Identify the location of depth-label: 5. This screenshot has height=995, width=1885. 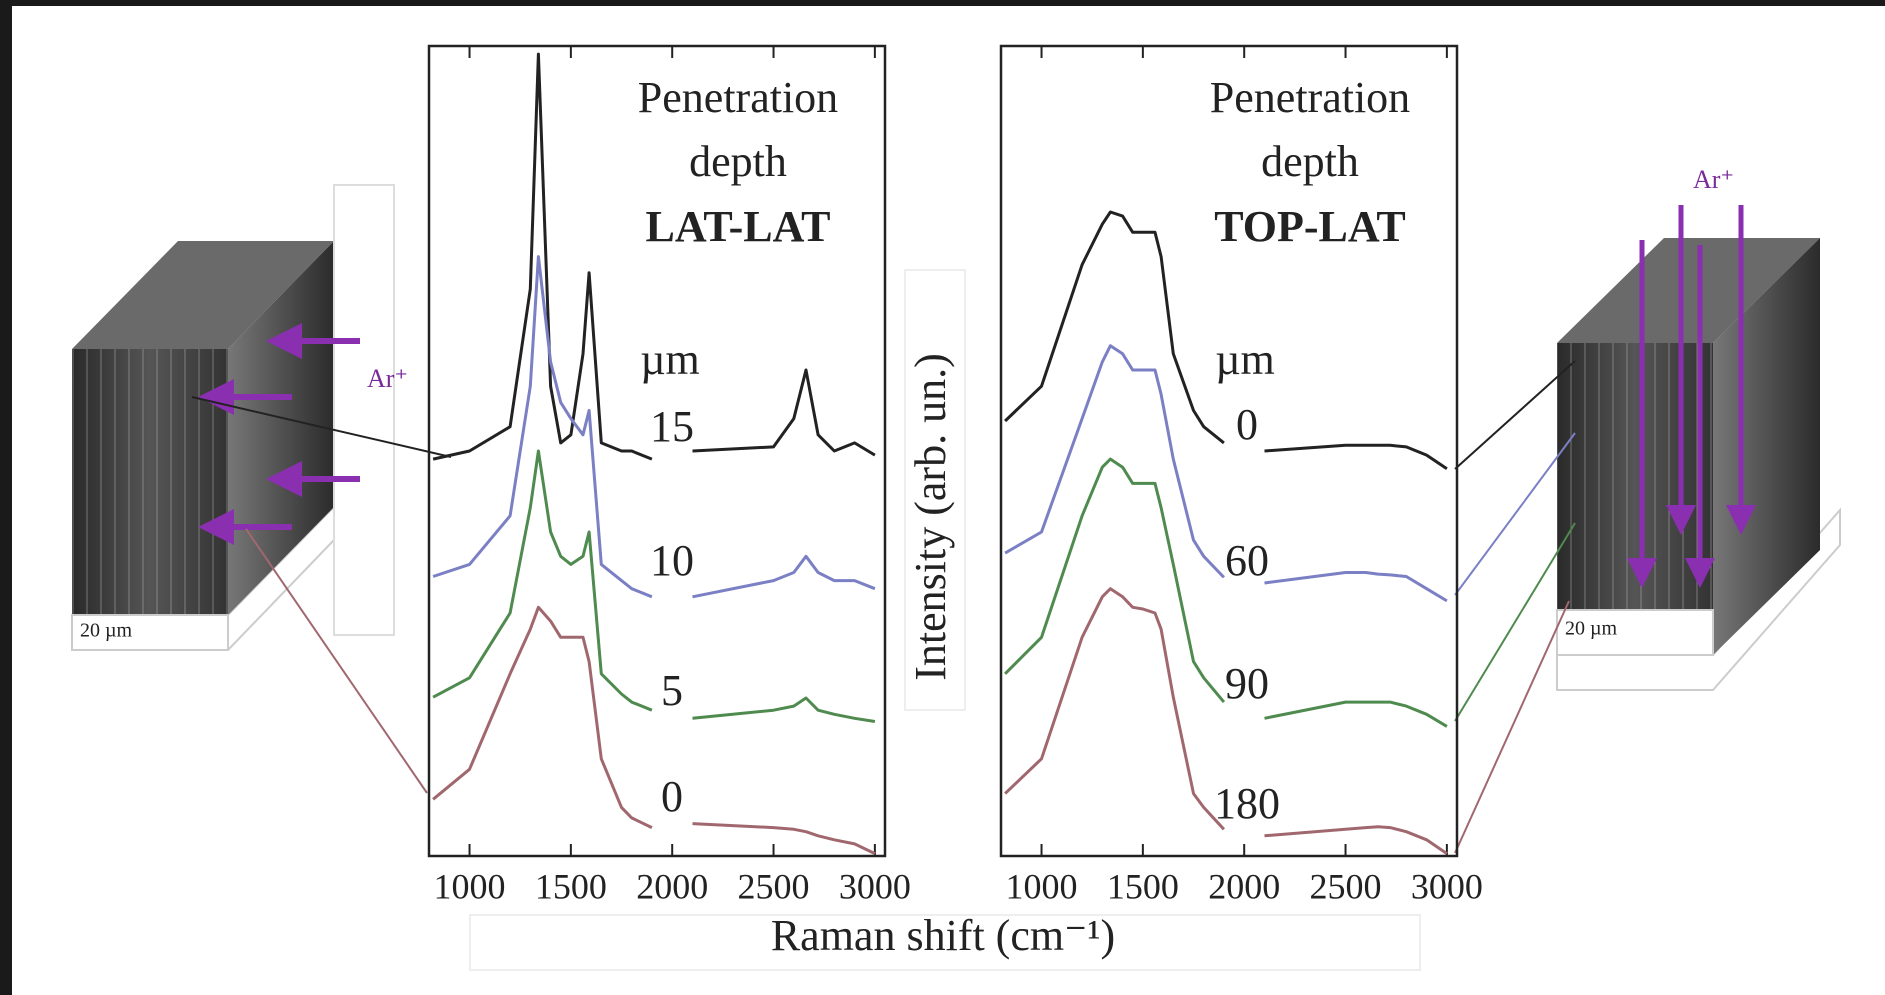
(672, 690).